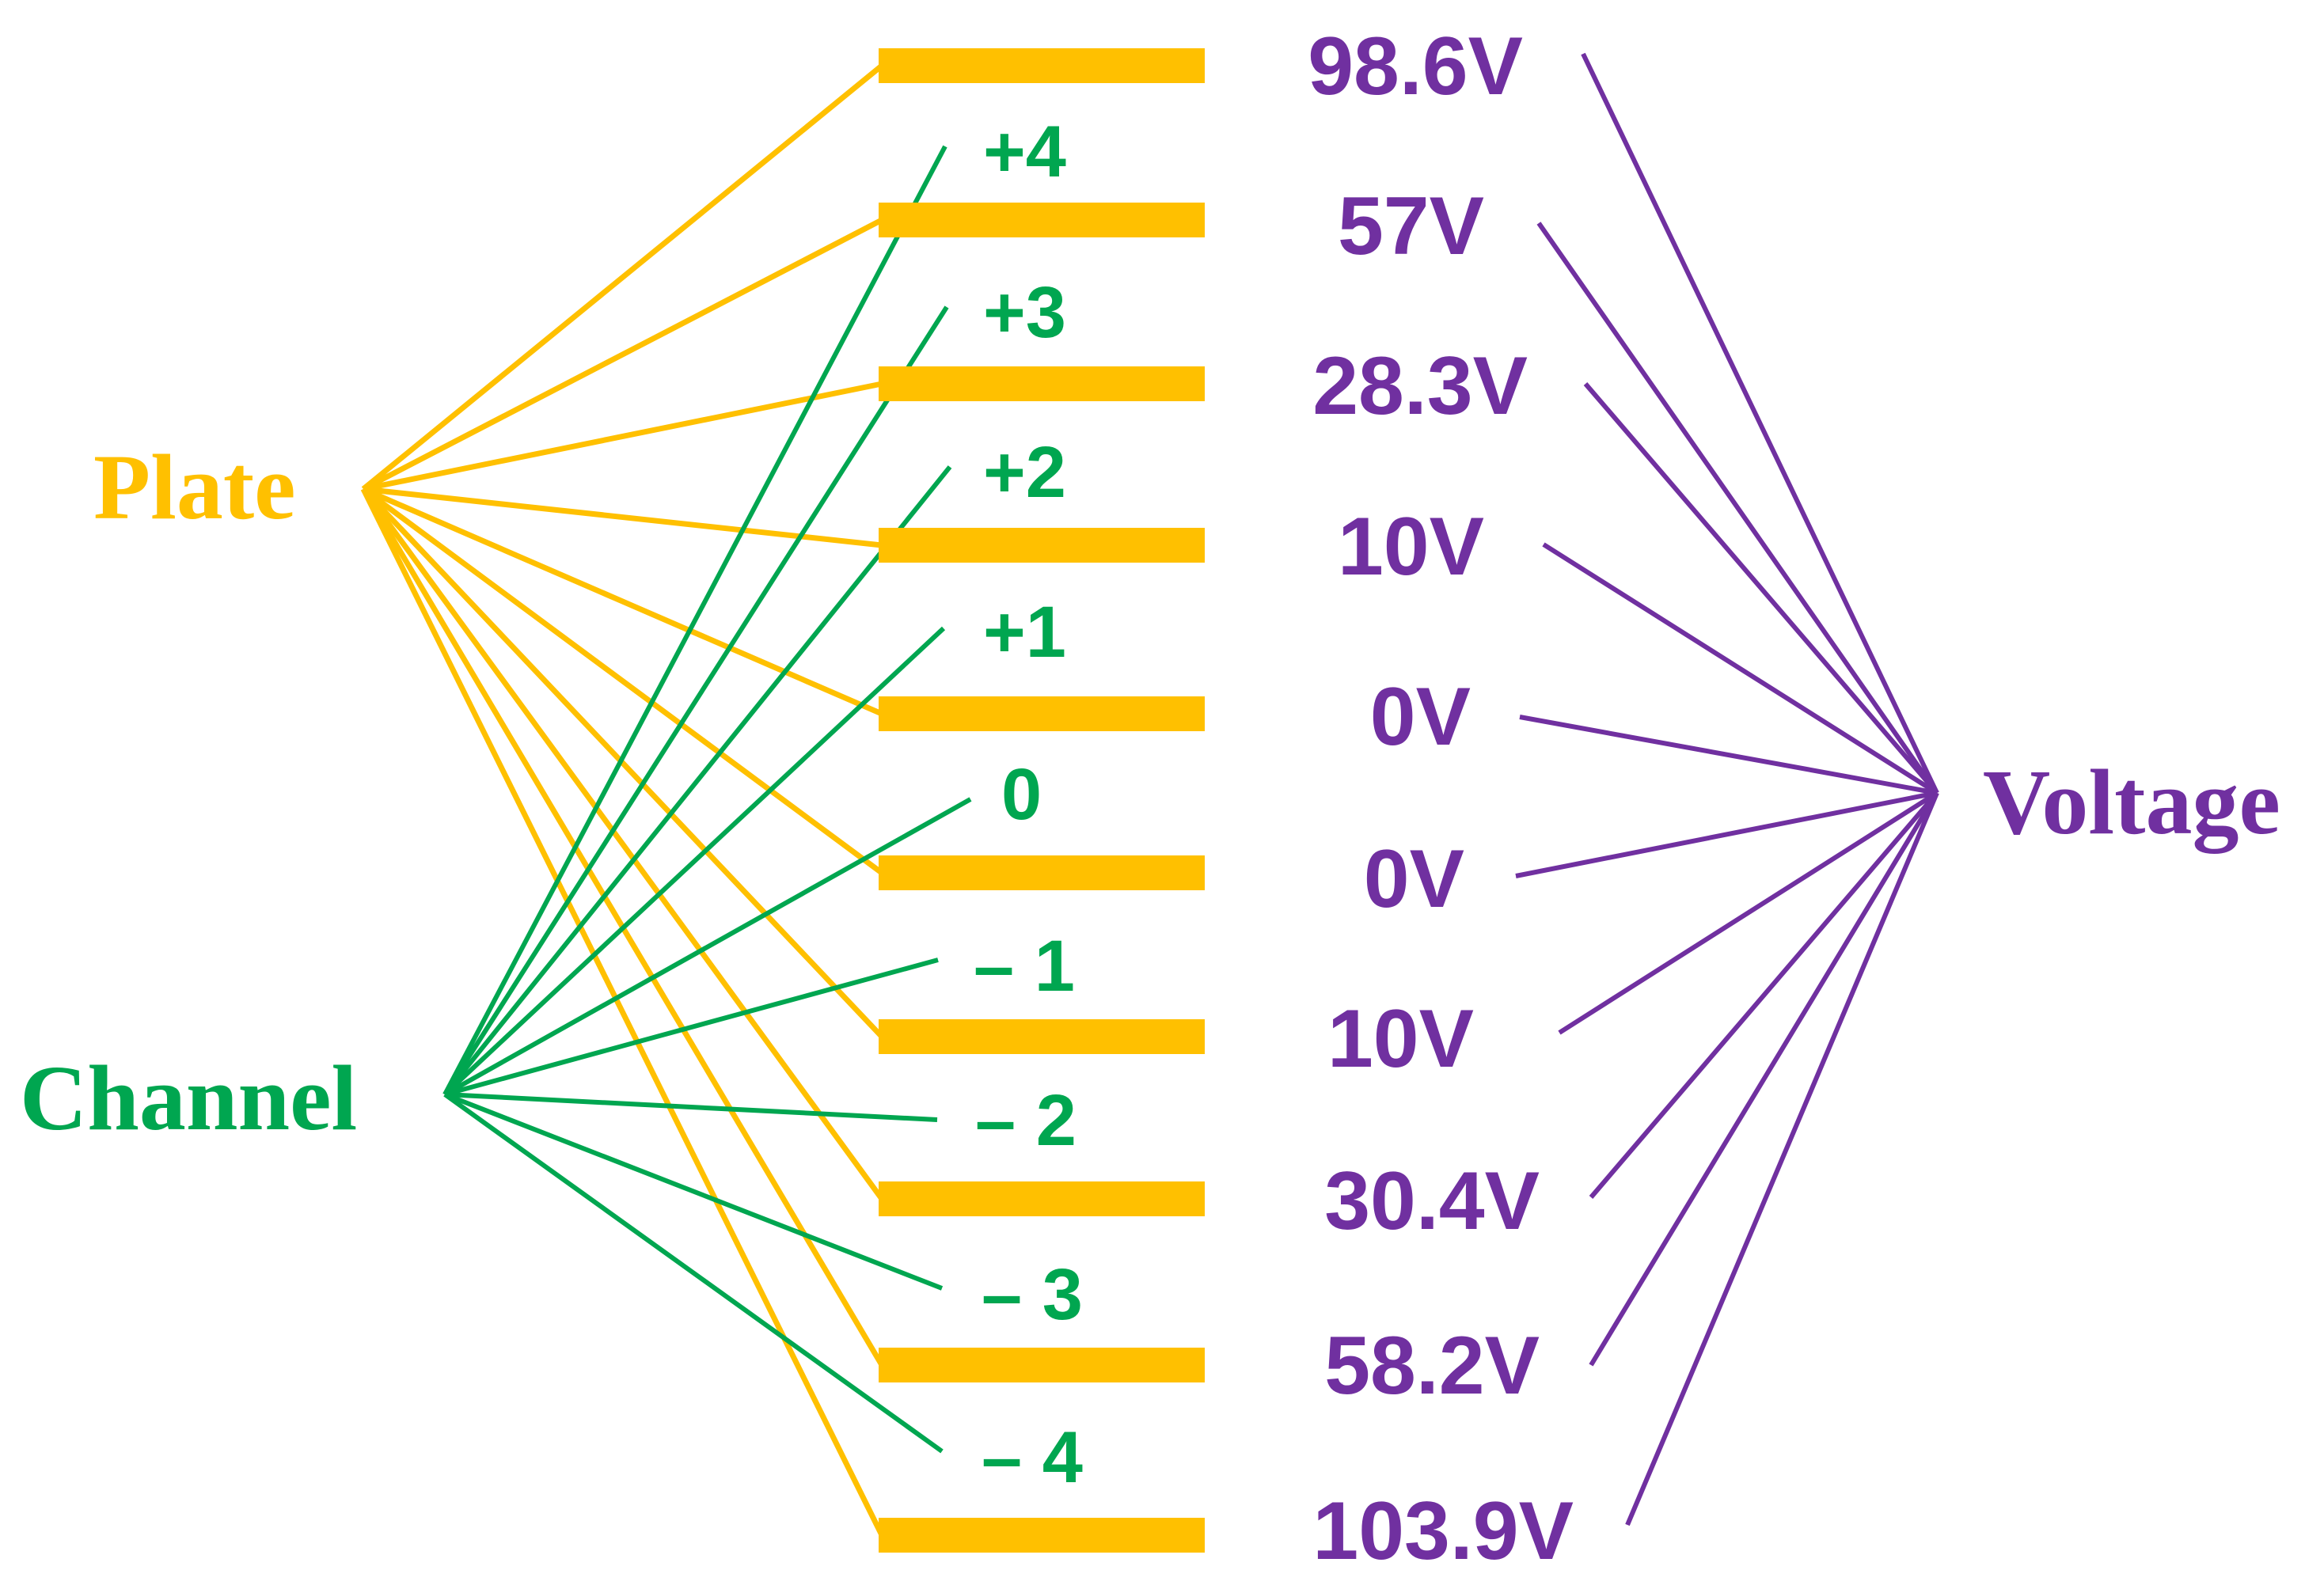  What do you see at coordinates (1026, 1120) in the screenshot?
I see `channel-number-label: – 2` at bounding box center [1026, 1120].